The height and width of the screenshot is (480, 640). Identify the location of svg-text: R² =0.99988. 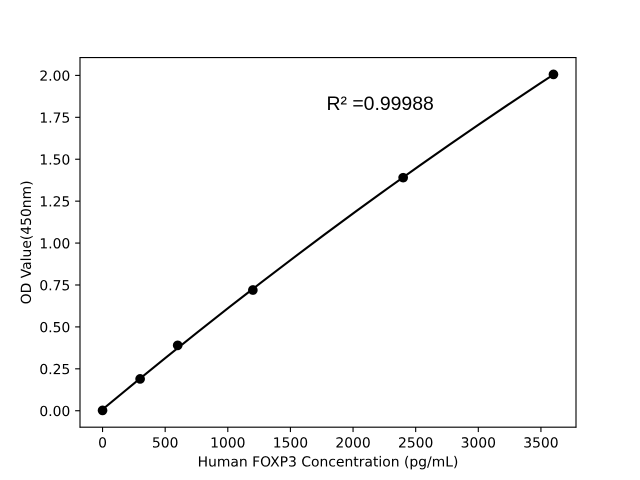
(380, 104).